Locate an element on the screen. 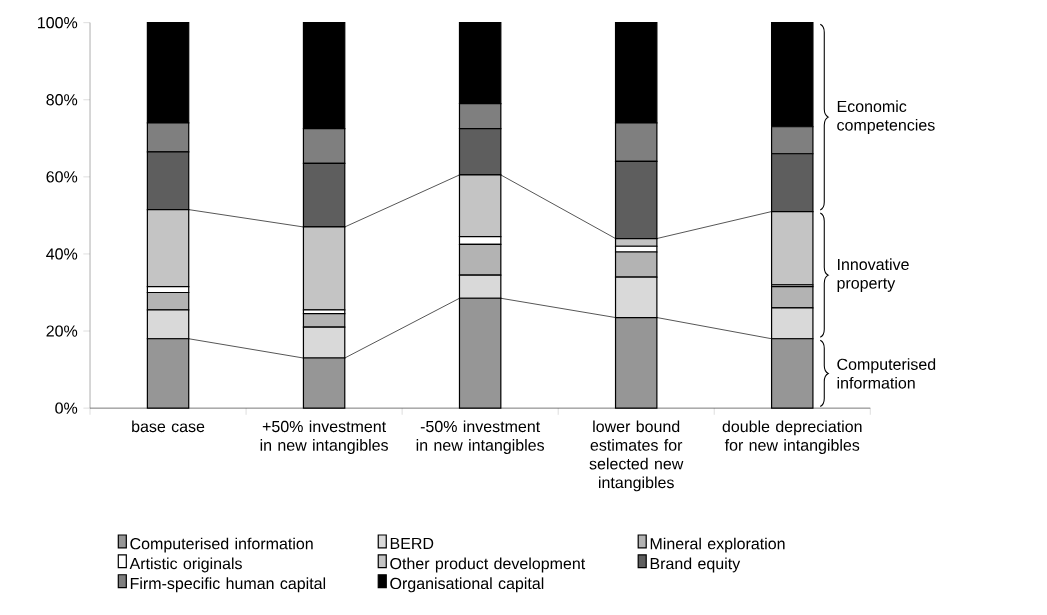 Image resolution: width=1047 pixels, height=615 pixels. y-tick-label: 20% is located at coordinates (62, 331).